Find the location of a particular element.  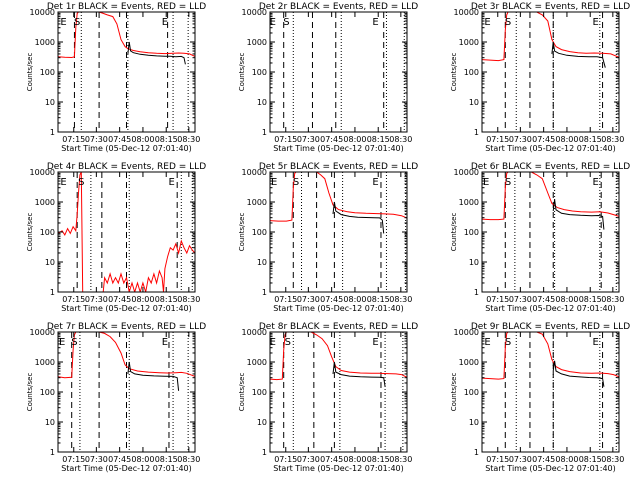

panel-title: Det 2r BLACK = Events, RED = LLD is located at coordinates (338, 7).